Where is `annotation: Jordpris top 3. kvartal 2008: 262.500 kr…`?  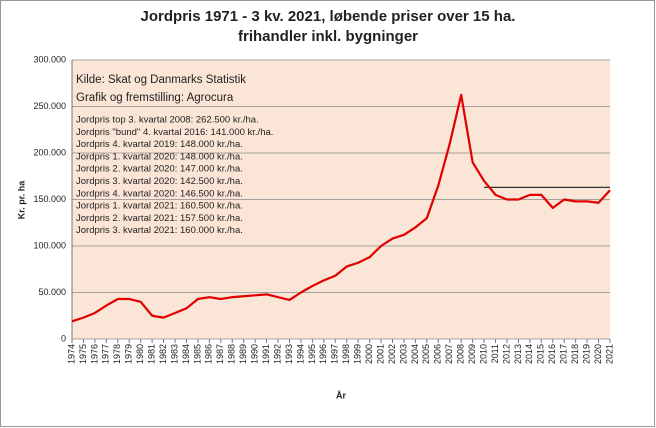 annotation: Jordpris top 3. kvartal 2008: 262.500 kr… is located at coordinates (167, 120).